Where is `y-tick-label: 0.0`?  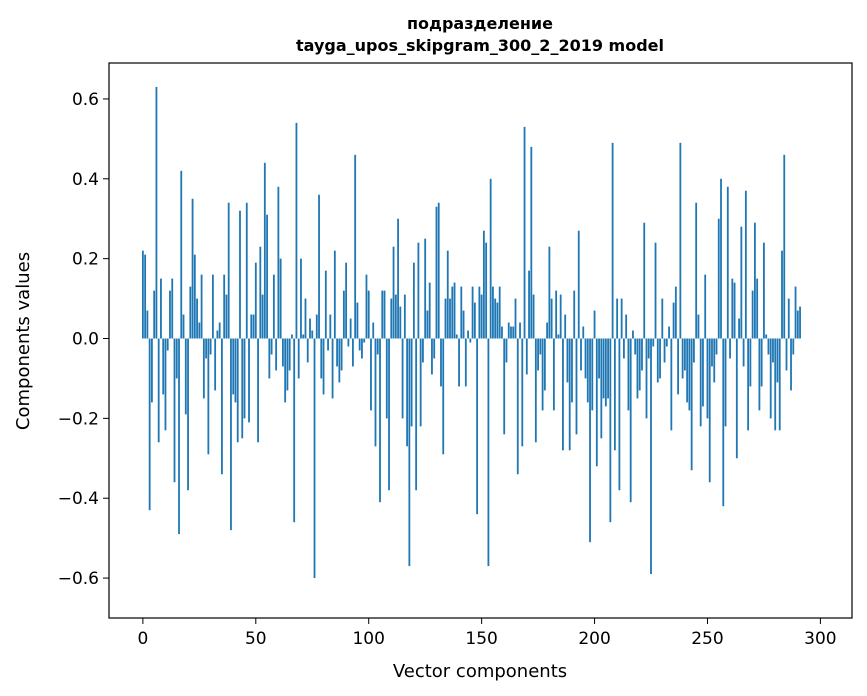 y-tick-label: 0.0 is located at coordinates (85, 340).